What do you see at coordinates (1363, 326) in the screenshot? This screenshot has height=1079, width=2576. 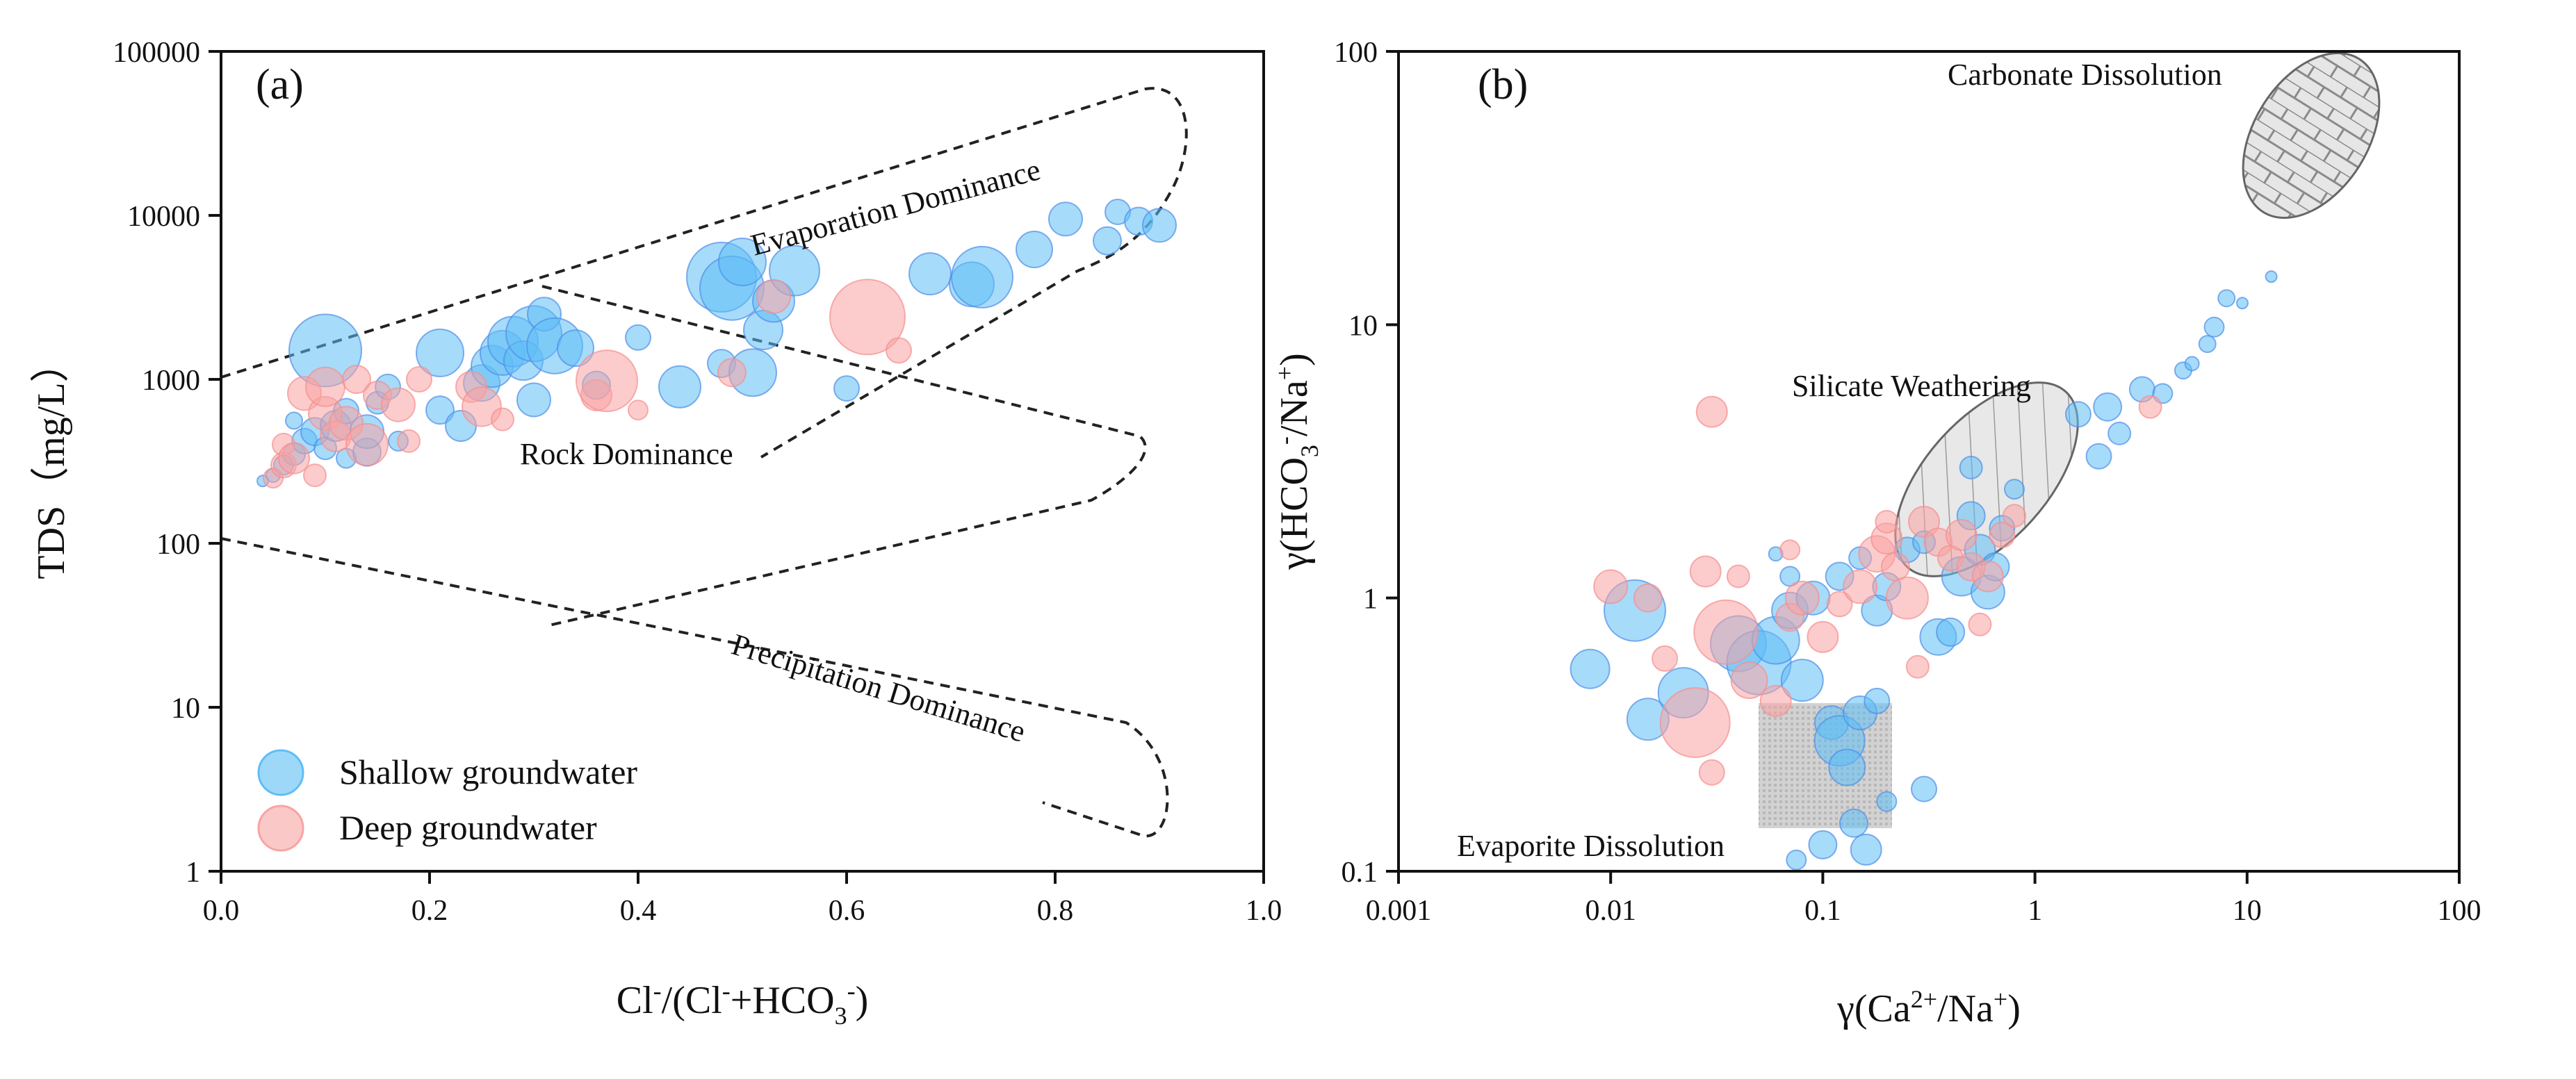 I see `y-tick-label: 10` at bounding box center [1363, 326].